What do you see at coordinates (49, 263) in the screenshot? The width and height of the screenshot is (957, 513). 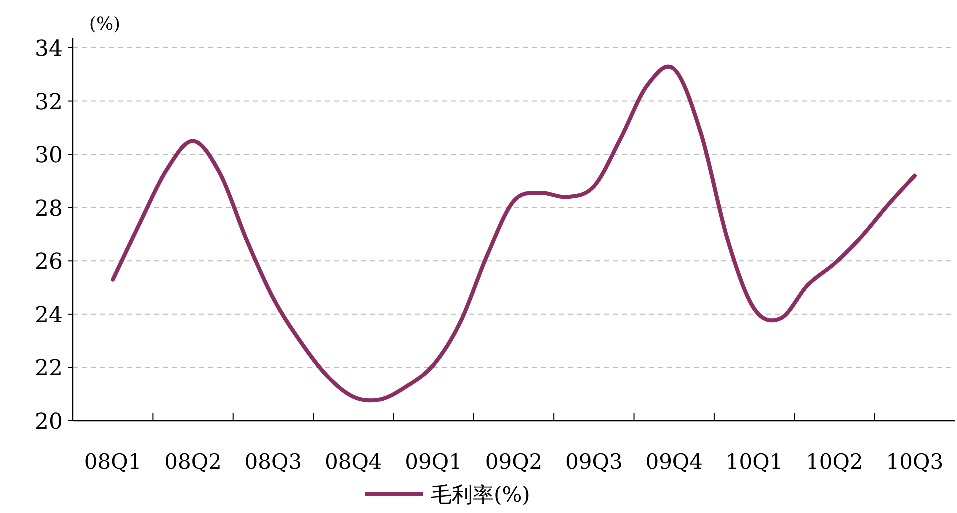 I see `y-tick-label: 26` at bounding box center [49, 263].